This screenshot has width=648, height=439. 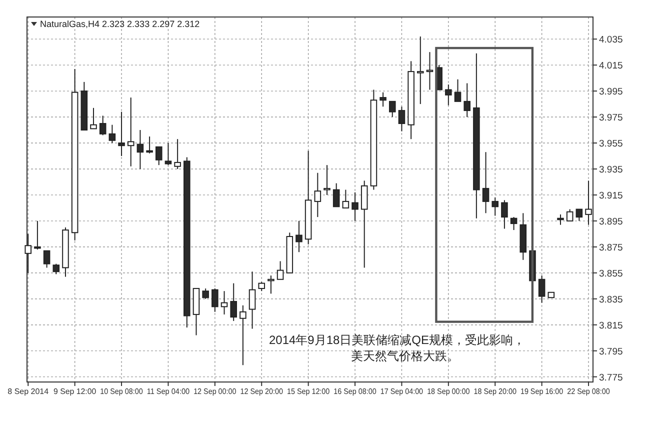 What do you see at coordinates (611, 274) in the screenshot?
I see `y-tick-label: 3.855` at bounding box center [611, 274].